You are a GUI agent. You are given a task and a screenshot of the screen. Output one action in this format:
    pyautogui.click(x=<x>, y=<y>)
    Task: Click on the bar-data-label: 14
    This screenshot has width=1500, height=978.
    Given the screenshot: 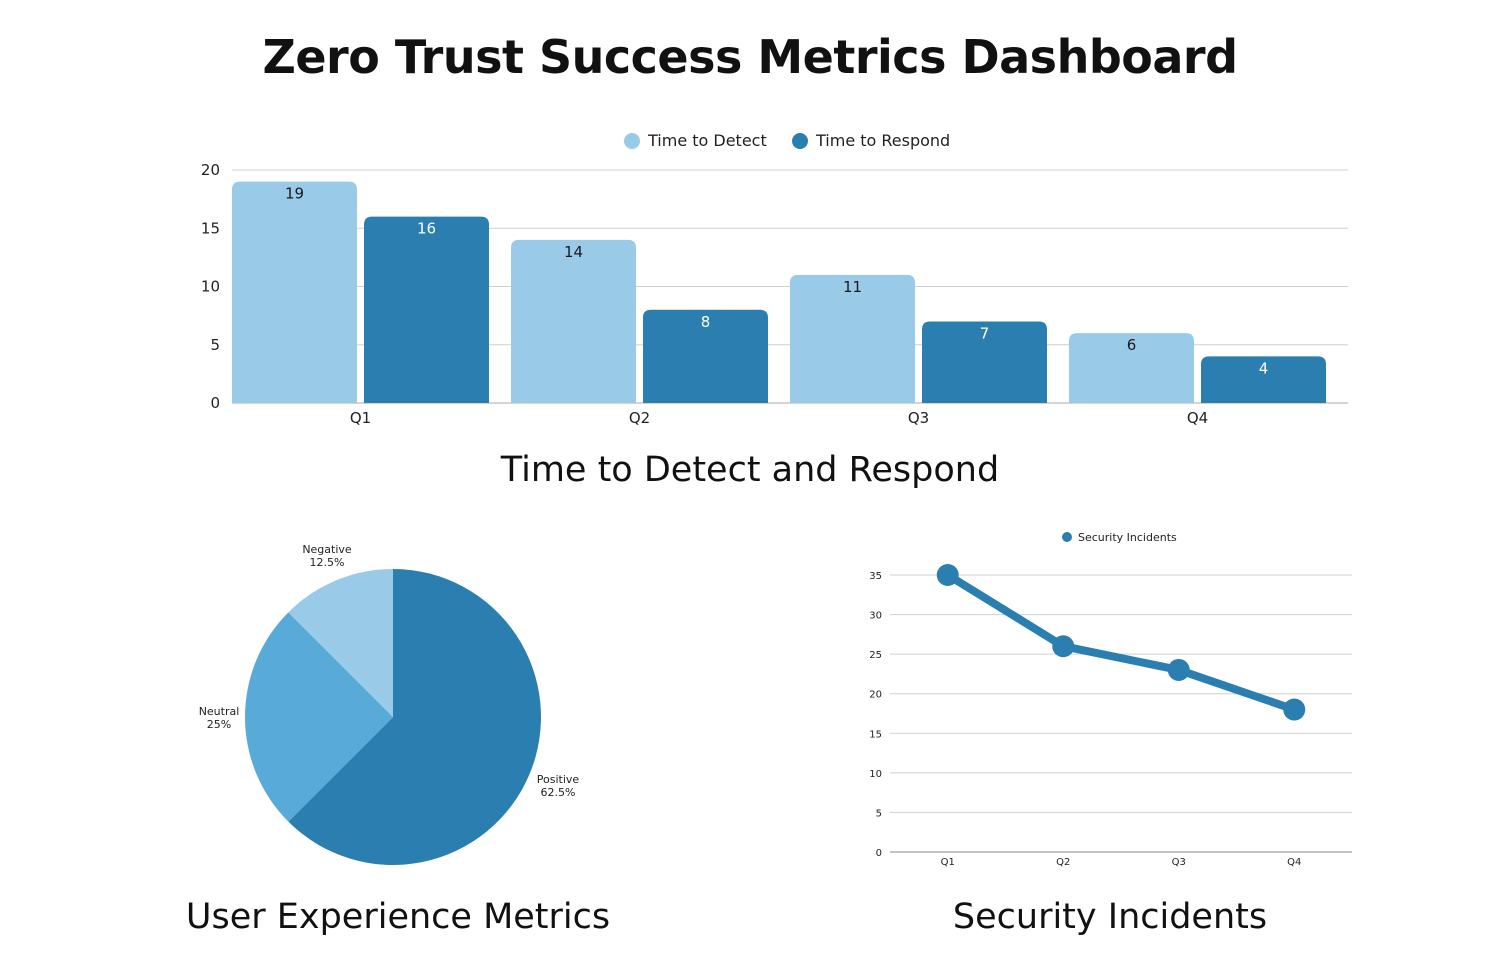 What is the action you would take?
    pyautogui.click(x=573, y=252)
    